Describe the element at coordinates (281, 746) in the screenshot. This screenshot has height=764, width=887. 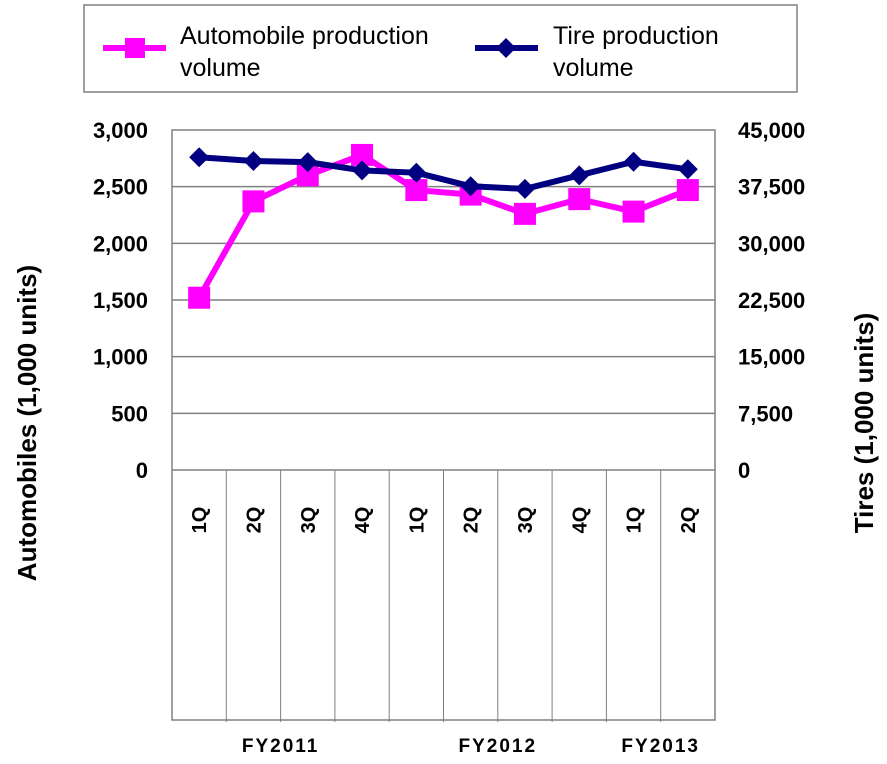
I see `category-group-label: FY2011` at that location.